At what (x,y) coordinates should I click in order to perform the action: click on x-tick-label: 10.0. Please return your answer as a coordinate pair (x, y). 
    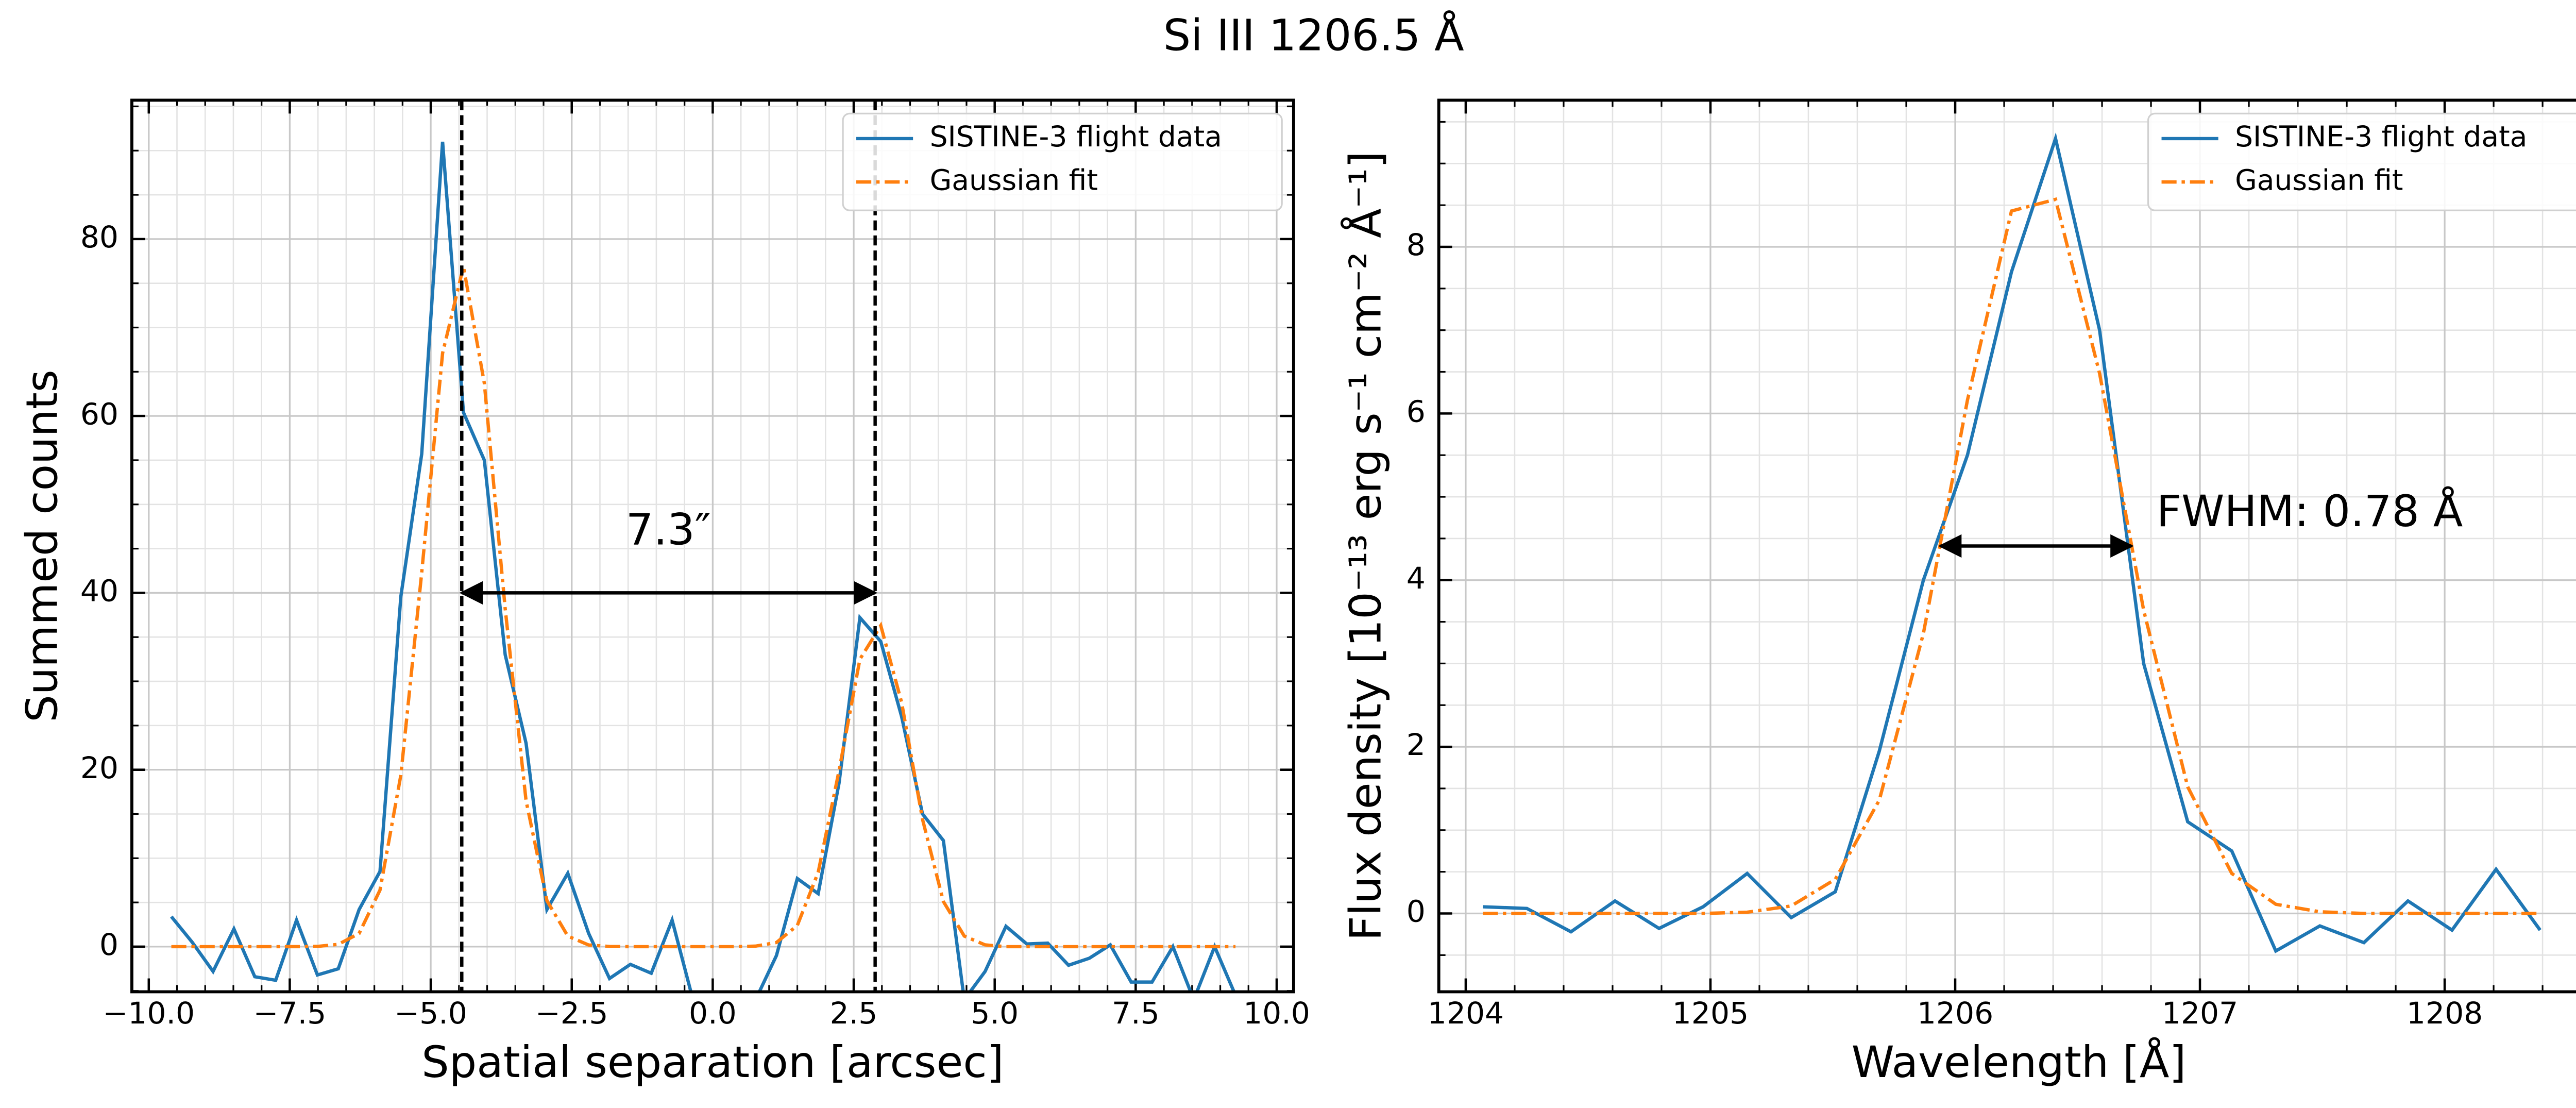
    Looking at the image, I should click on (1276, 1013).